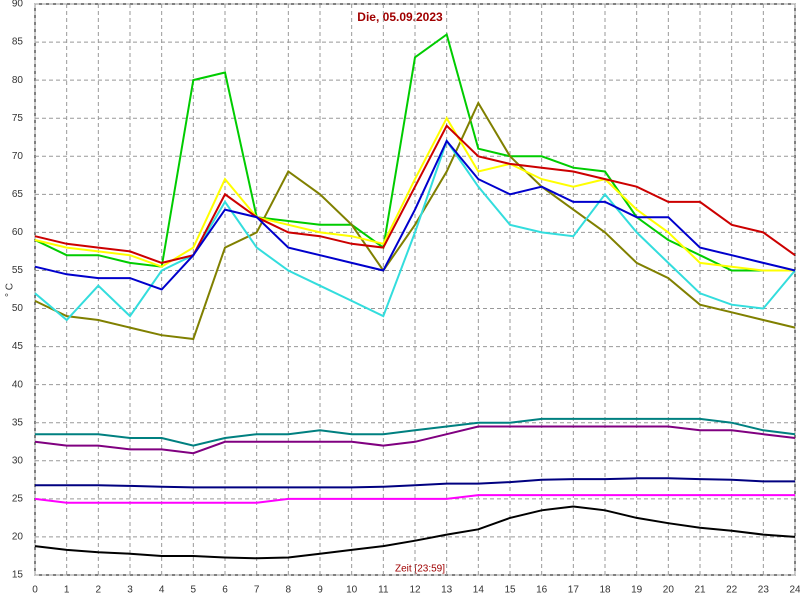 This screenshot has width=800, height=600. I want to click on y-tick-label: 75, so click(18, 118).